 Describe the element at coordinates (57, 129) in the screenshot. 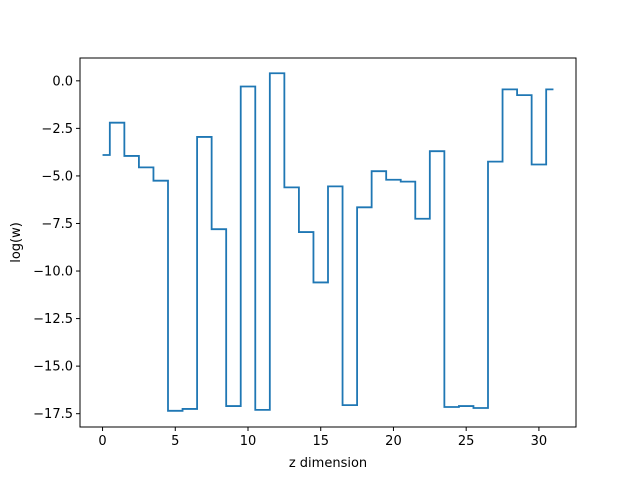

I see `y-tick-label: −2.5` at that location.